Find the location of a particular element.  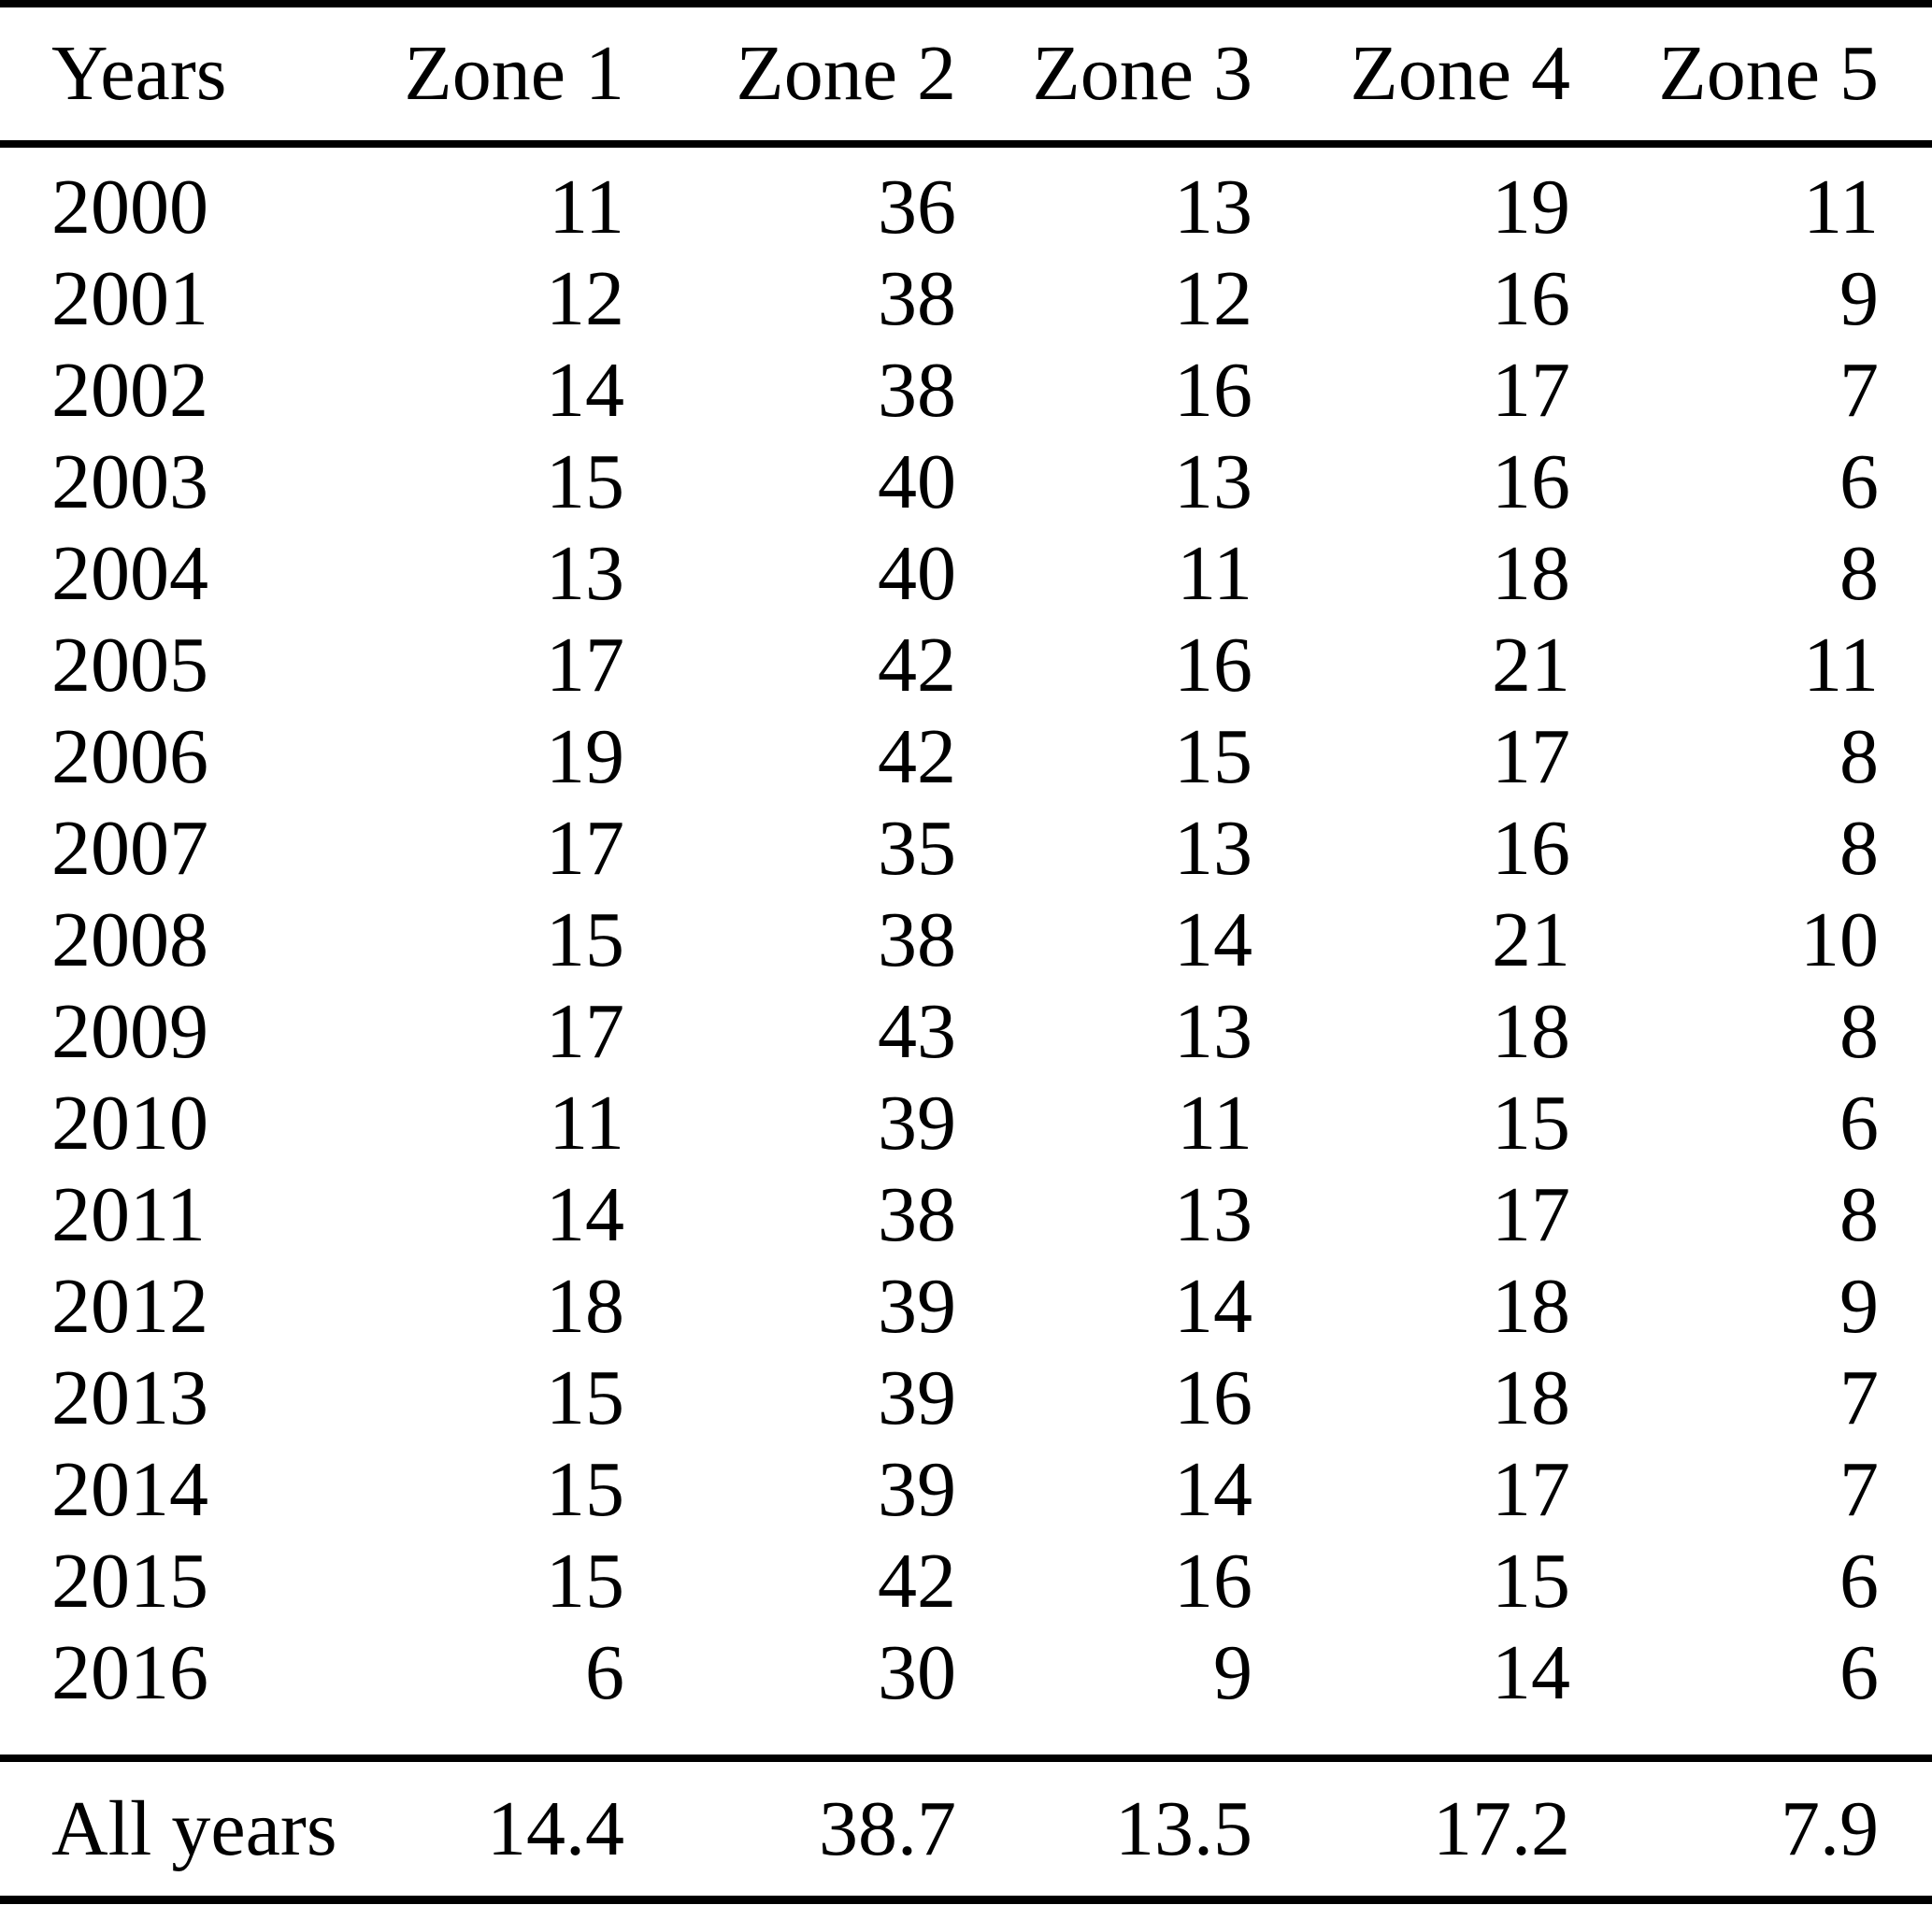

year-cell: 2001 is located at coordinates (129, 298).